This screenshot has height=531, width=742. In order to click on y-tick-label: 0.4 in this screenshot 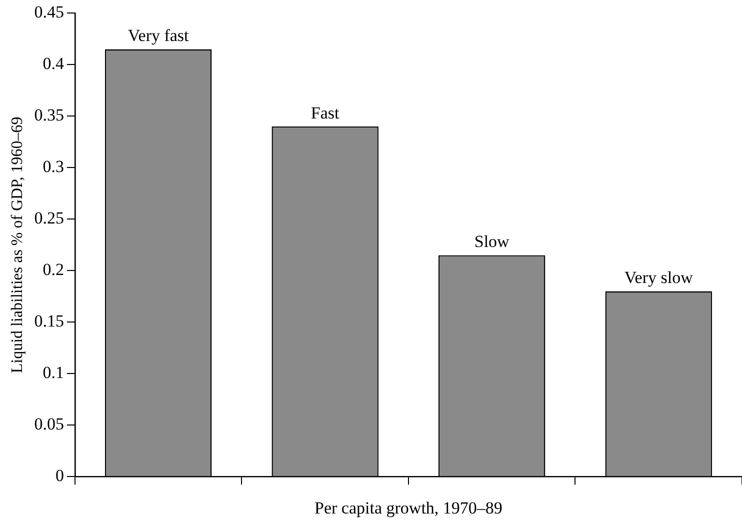, I will do `click(53, 64)`.